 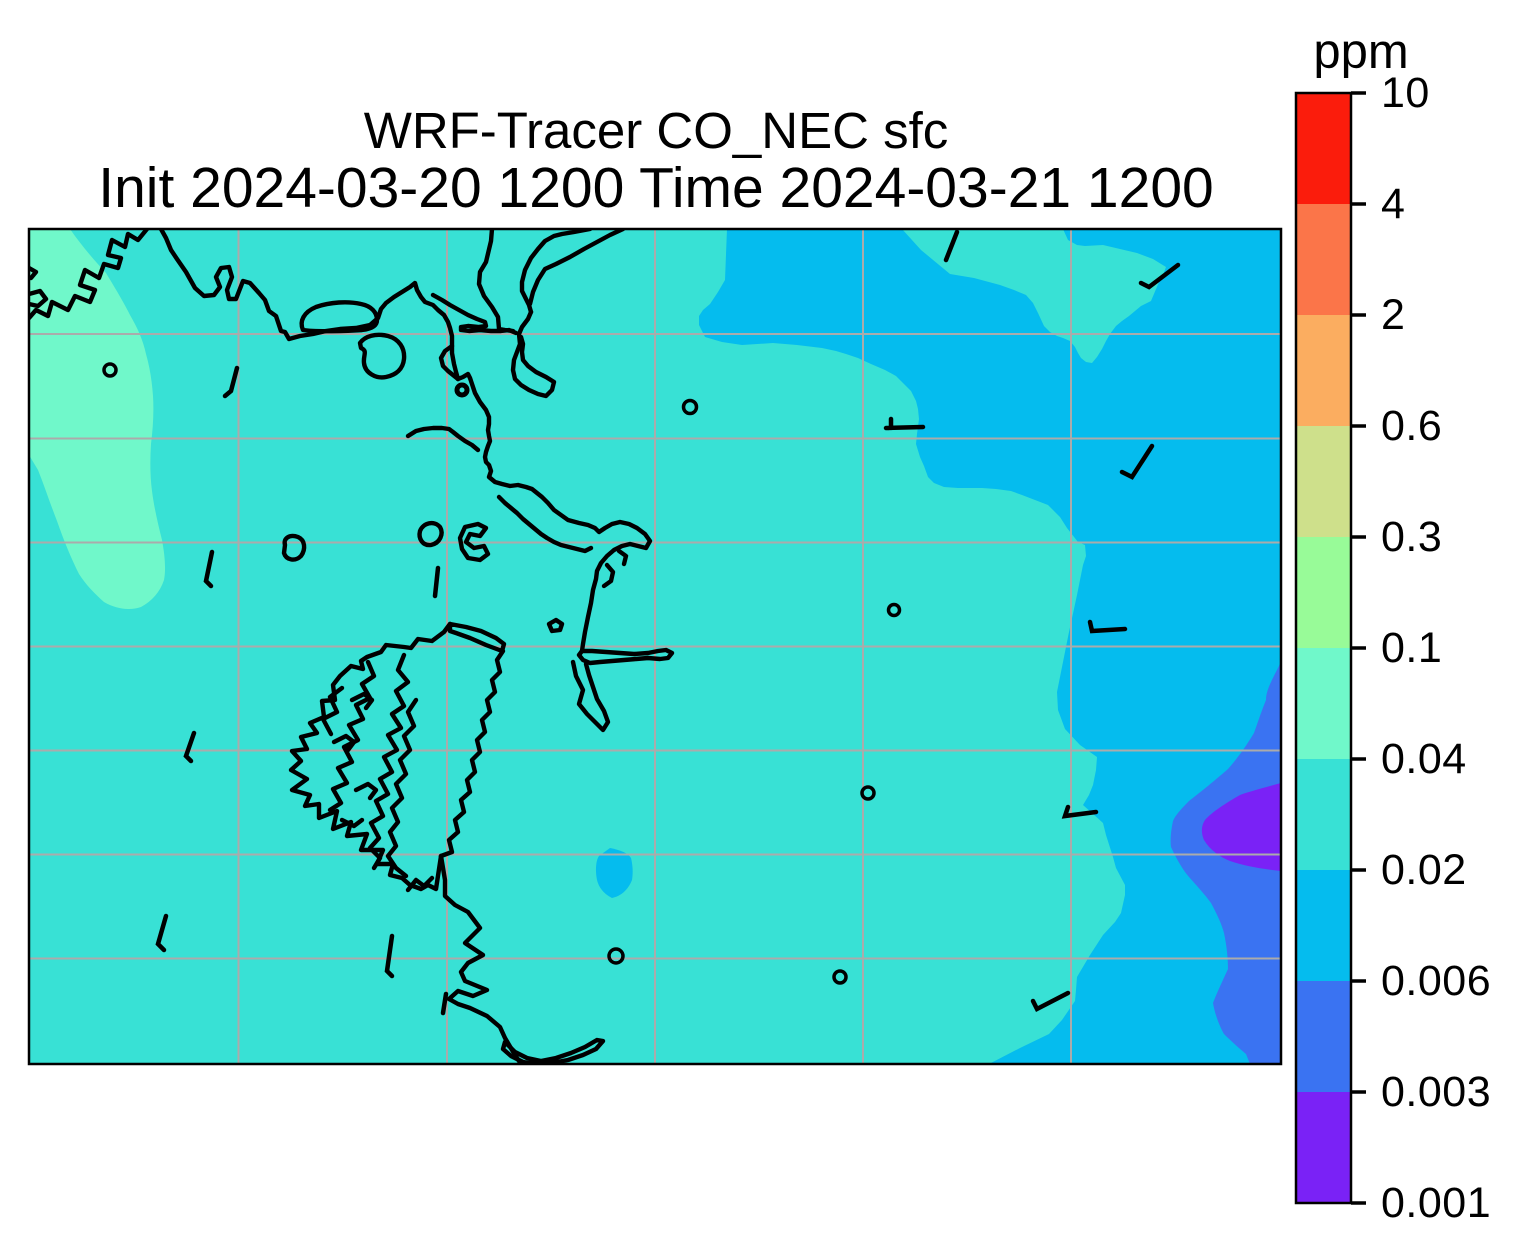 I want to click on svg-text: 0.001, so click(x=1436, y=1203).